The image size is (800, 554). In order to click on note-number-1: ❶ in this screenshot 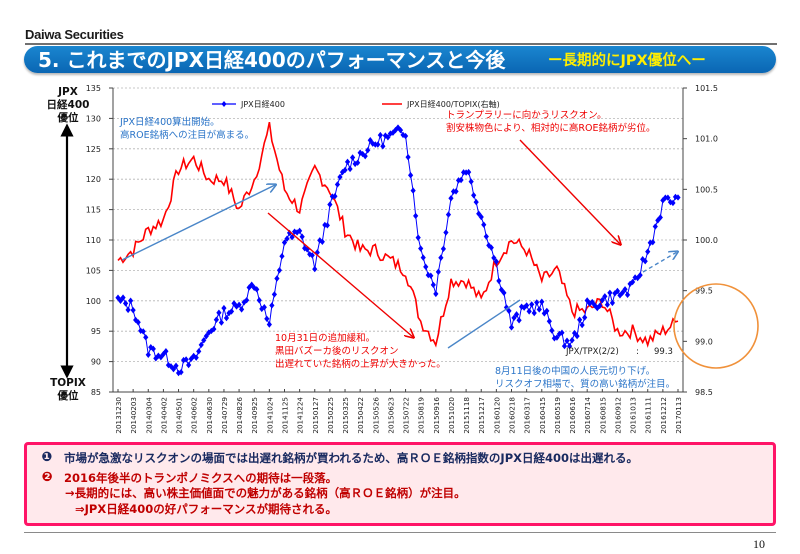, I will do `click(47, 457)`.